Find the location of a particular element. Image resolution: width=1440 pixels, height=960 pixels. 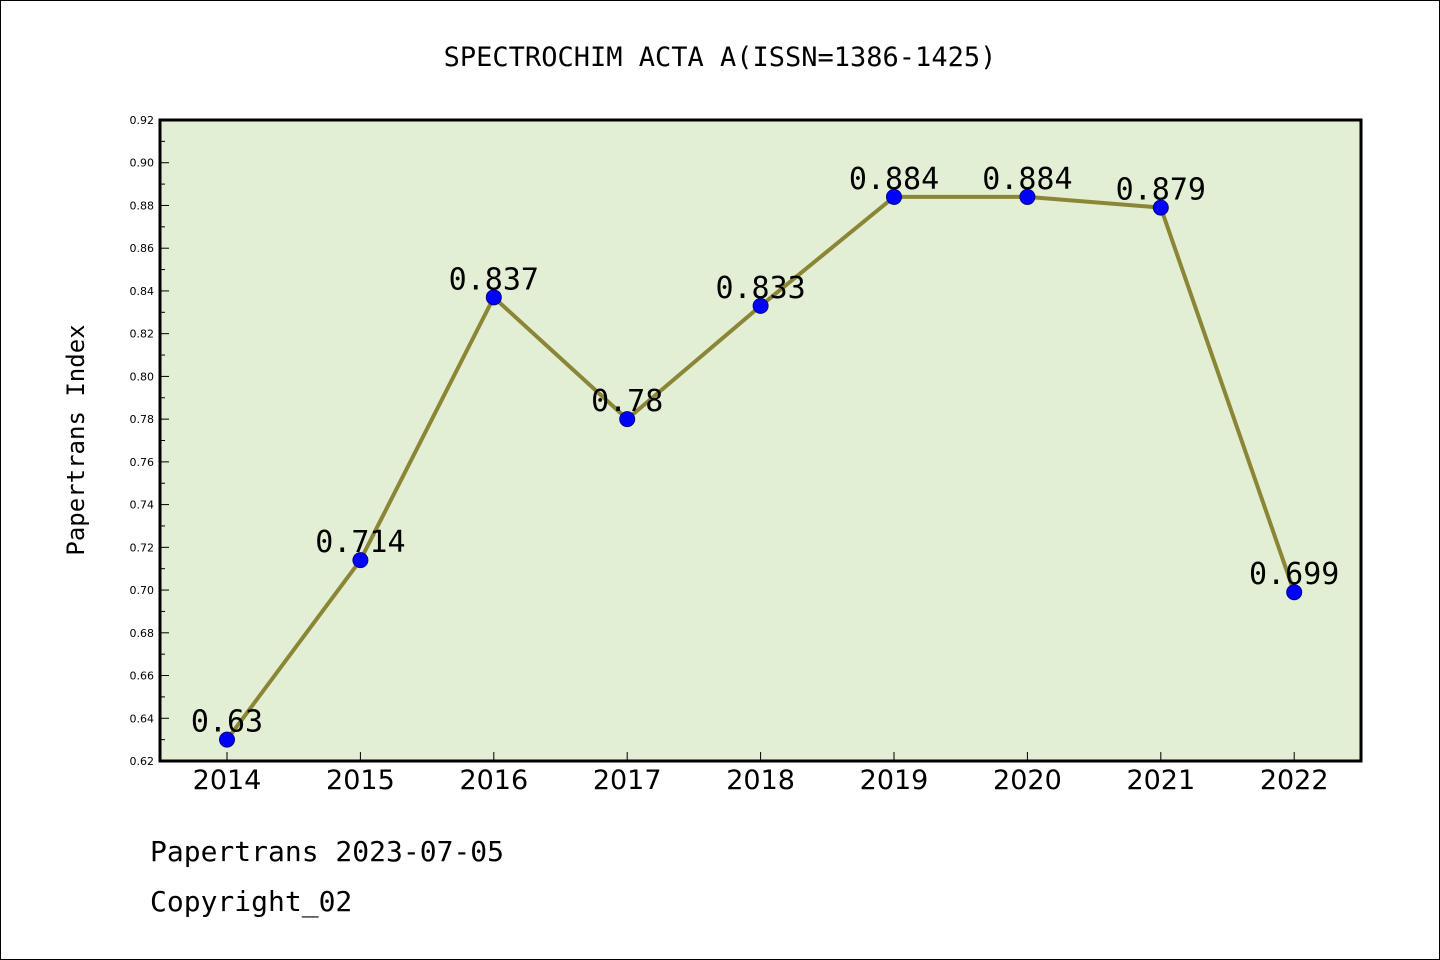

y-tick-label: 0.76 is located at coordinates (142, 462).